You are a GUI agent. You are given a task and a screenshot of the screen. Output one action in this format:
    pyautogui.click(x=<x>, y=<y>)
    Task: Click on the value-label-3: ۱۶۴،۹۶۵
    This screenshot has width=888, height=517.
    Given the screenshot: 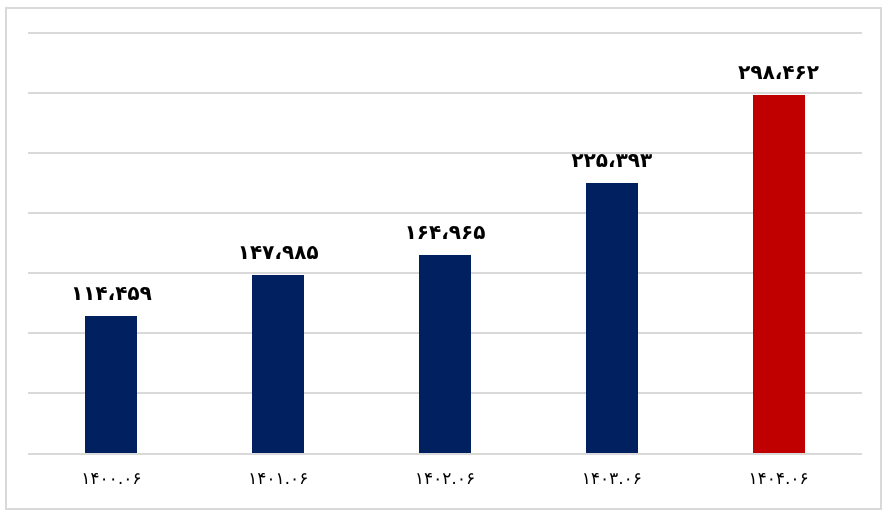 What is the action you would take?
    pyautogui.click(x=445, y=232)
    